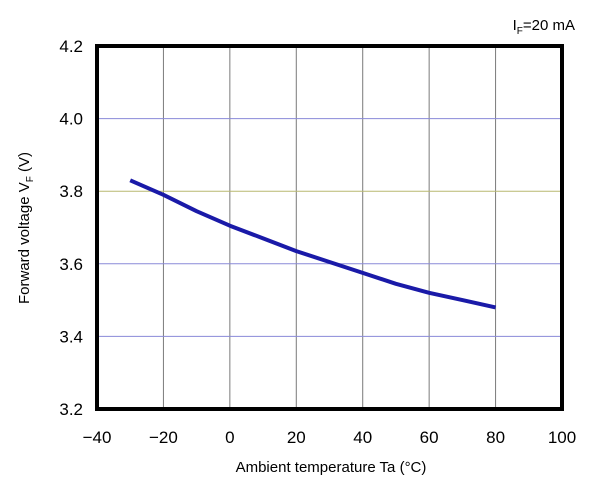  What do you see at coordinates (26, 228) in the screenshot?
I see `y-axis-title: Forward voltage VF (V)` at bounding box center [26, 228].